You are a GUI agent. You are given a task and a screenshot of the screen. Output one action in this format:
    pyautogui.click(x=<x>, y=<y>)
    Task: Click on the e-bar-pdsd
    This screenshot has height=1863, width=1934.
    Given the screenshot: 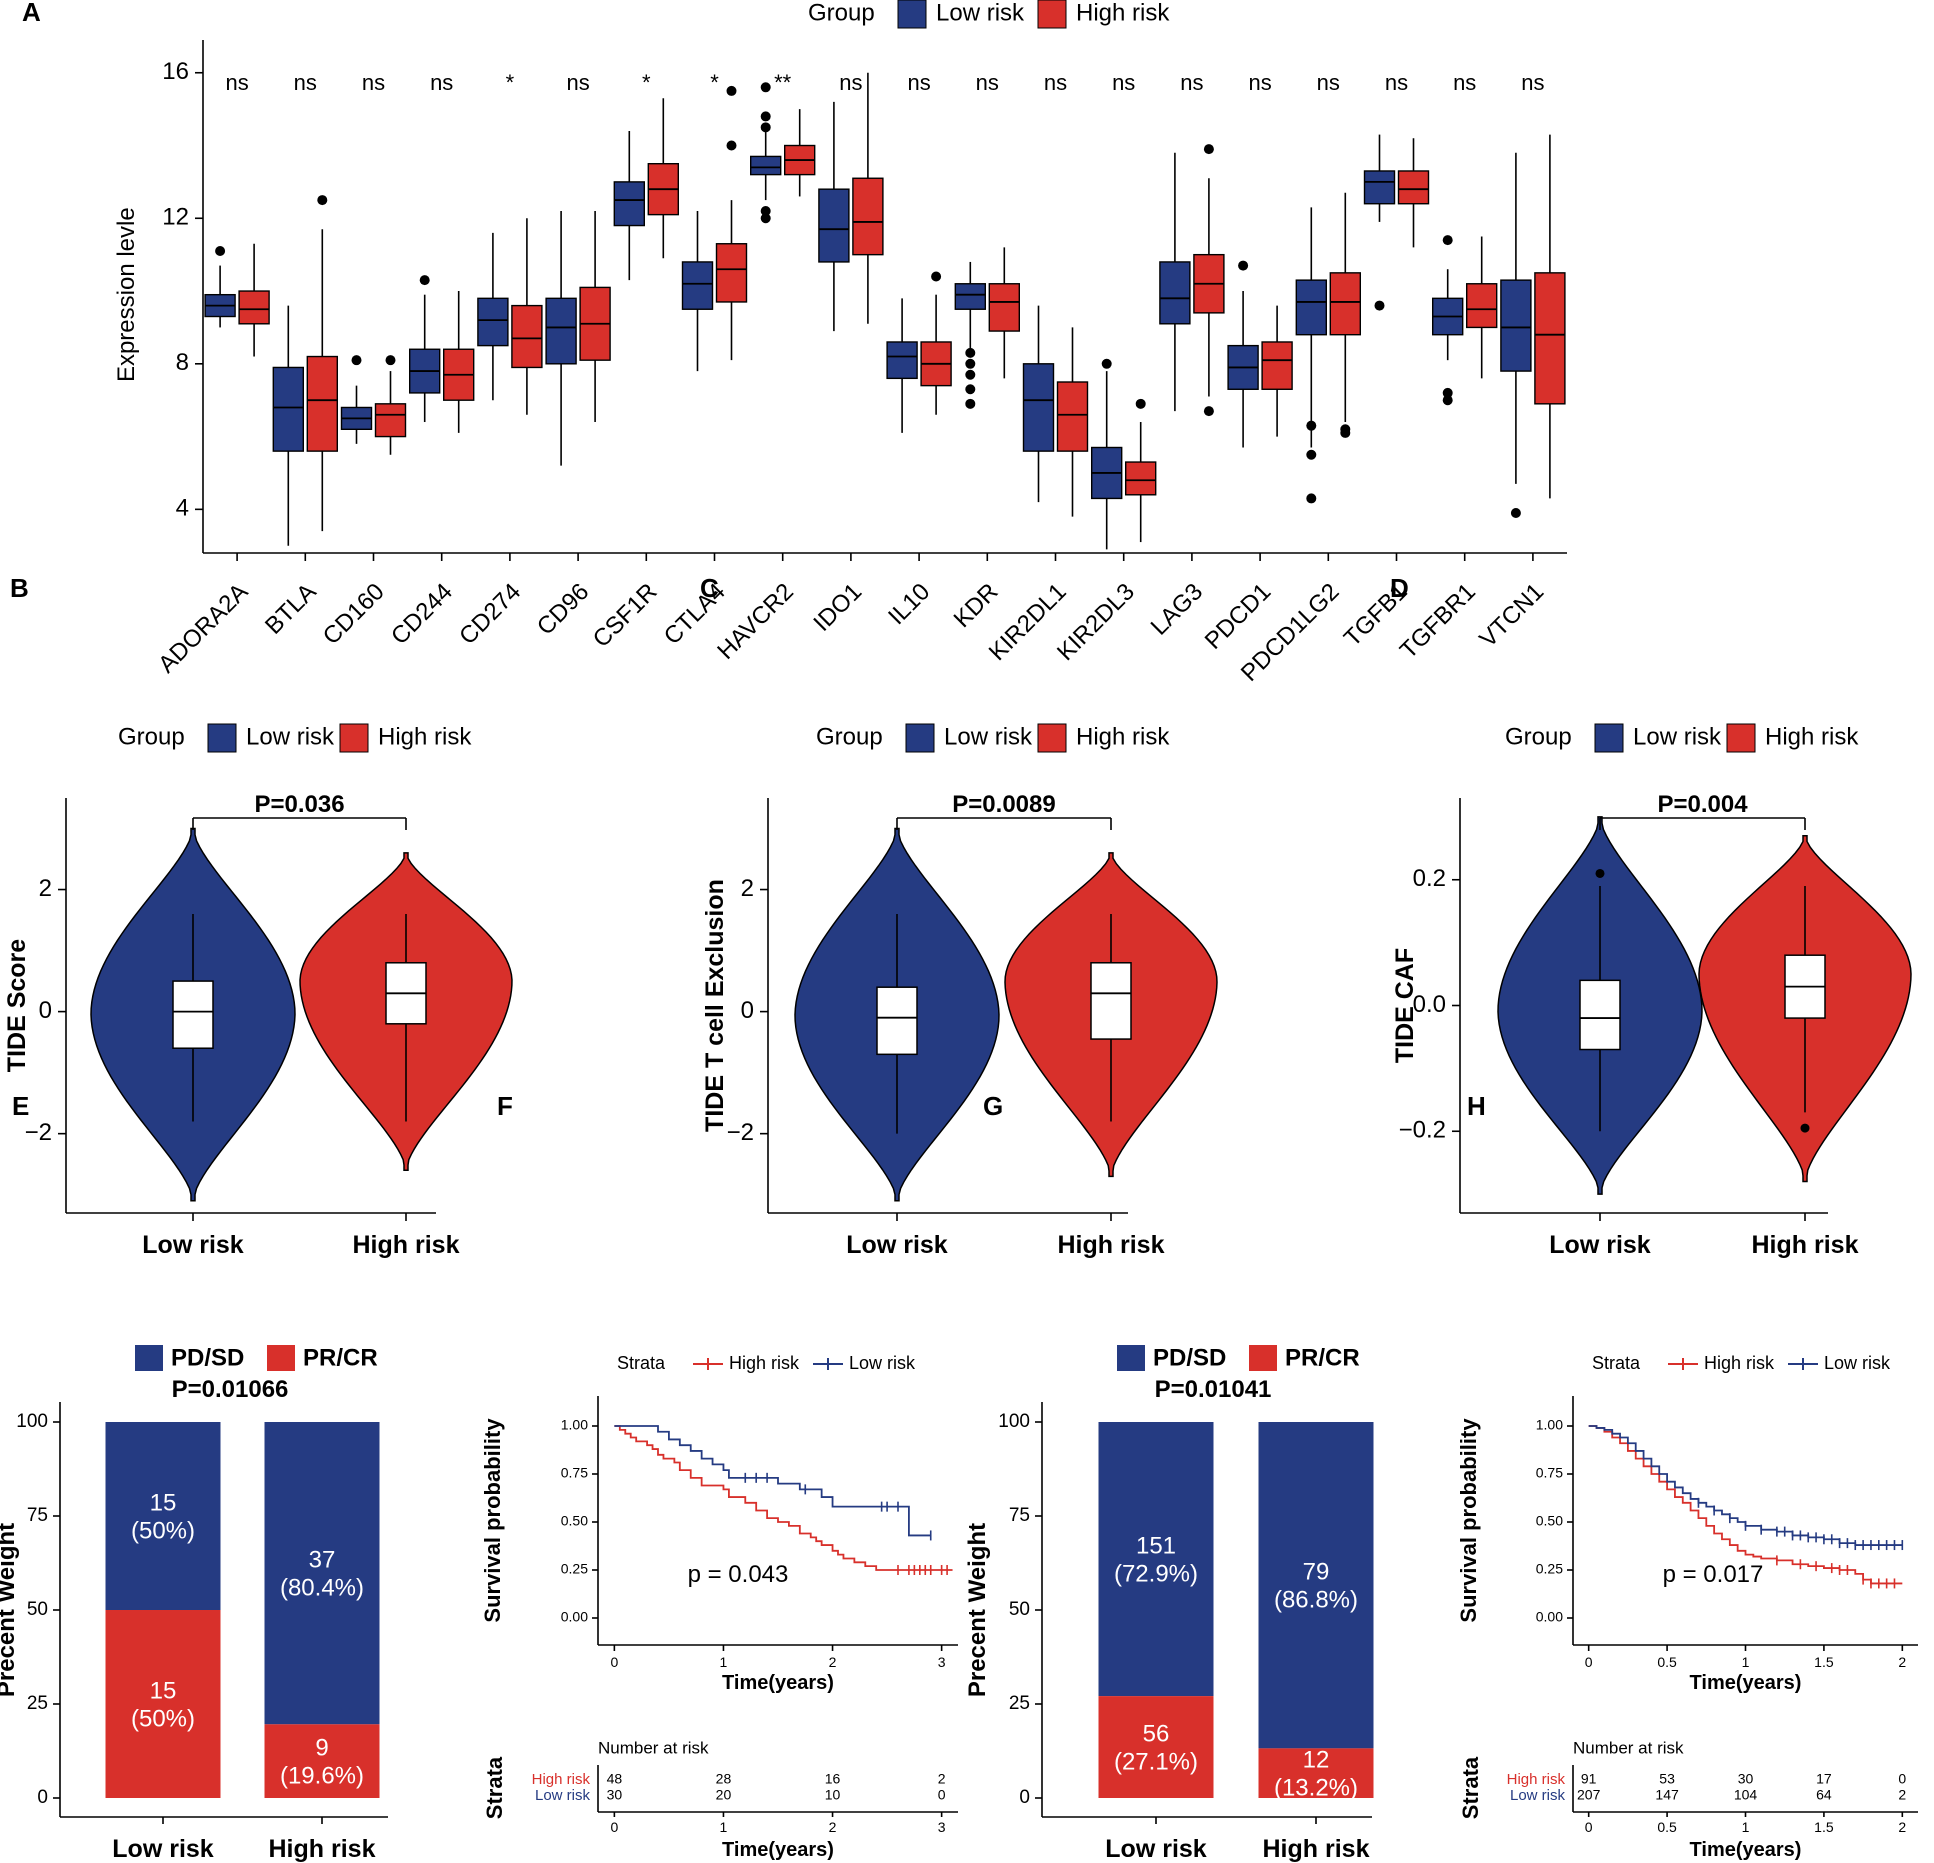 What is the action you would take?
    pyautogui.click(x=163, y=1516)
    